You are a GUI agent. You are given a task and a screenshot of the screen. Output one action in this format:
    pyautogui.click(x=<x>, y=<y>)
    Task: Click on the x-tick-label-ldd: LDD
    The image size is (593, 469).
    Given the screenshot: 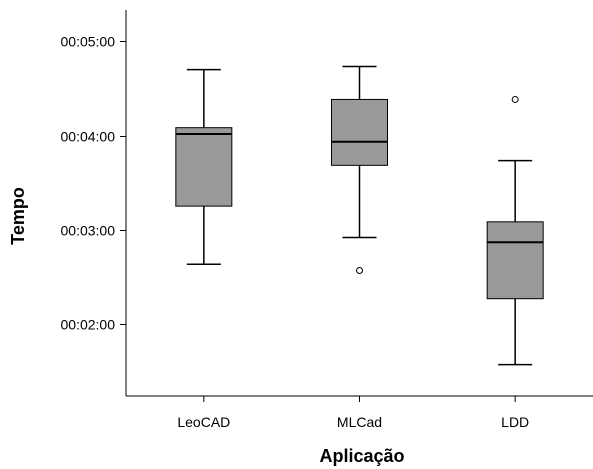 What is the action you would take?
    pyautogui.click(x=515, y=422)
    